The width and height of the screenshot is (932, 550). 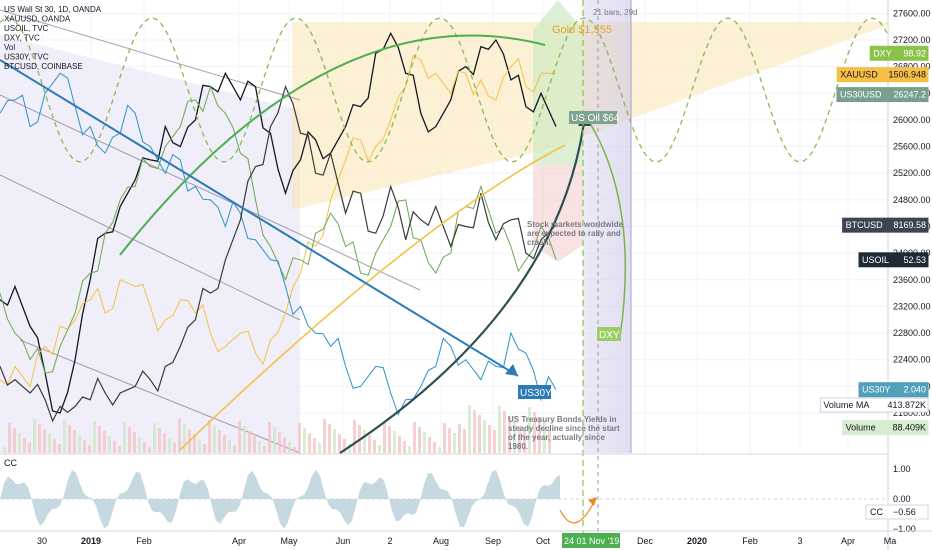 I want to click on price-badge-xauusd: XAUUSD 1506.948, so click(x=882, y=75).